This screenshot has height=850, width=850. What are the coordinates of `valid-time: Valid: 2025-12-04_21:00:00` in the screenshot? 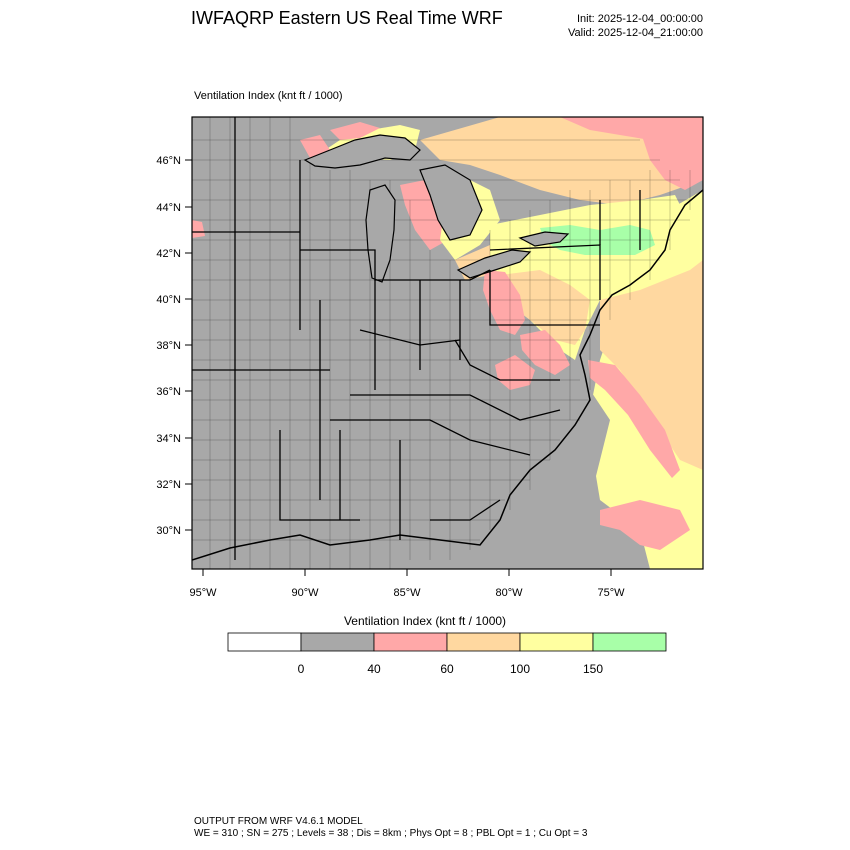 It's located at (635, 33).